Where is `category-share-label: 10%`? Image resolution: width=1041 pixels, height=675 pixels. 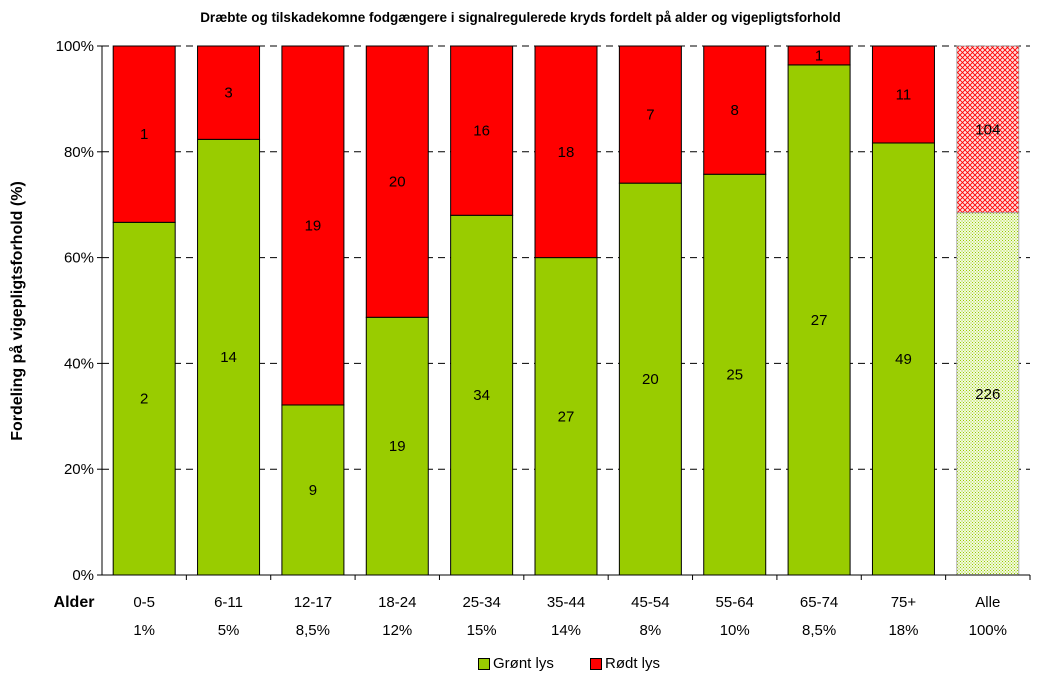
category-share-label: 10% is located at coordinates (735, 630).